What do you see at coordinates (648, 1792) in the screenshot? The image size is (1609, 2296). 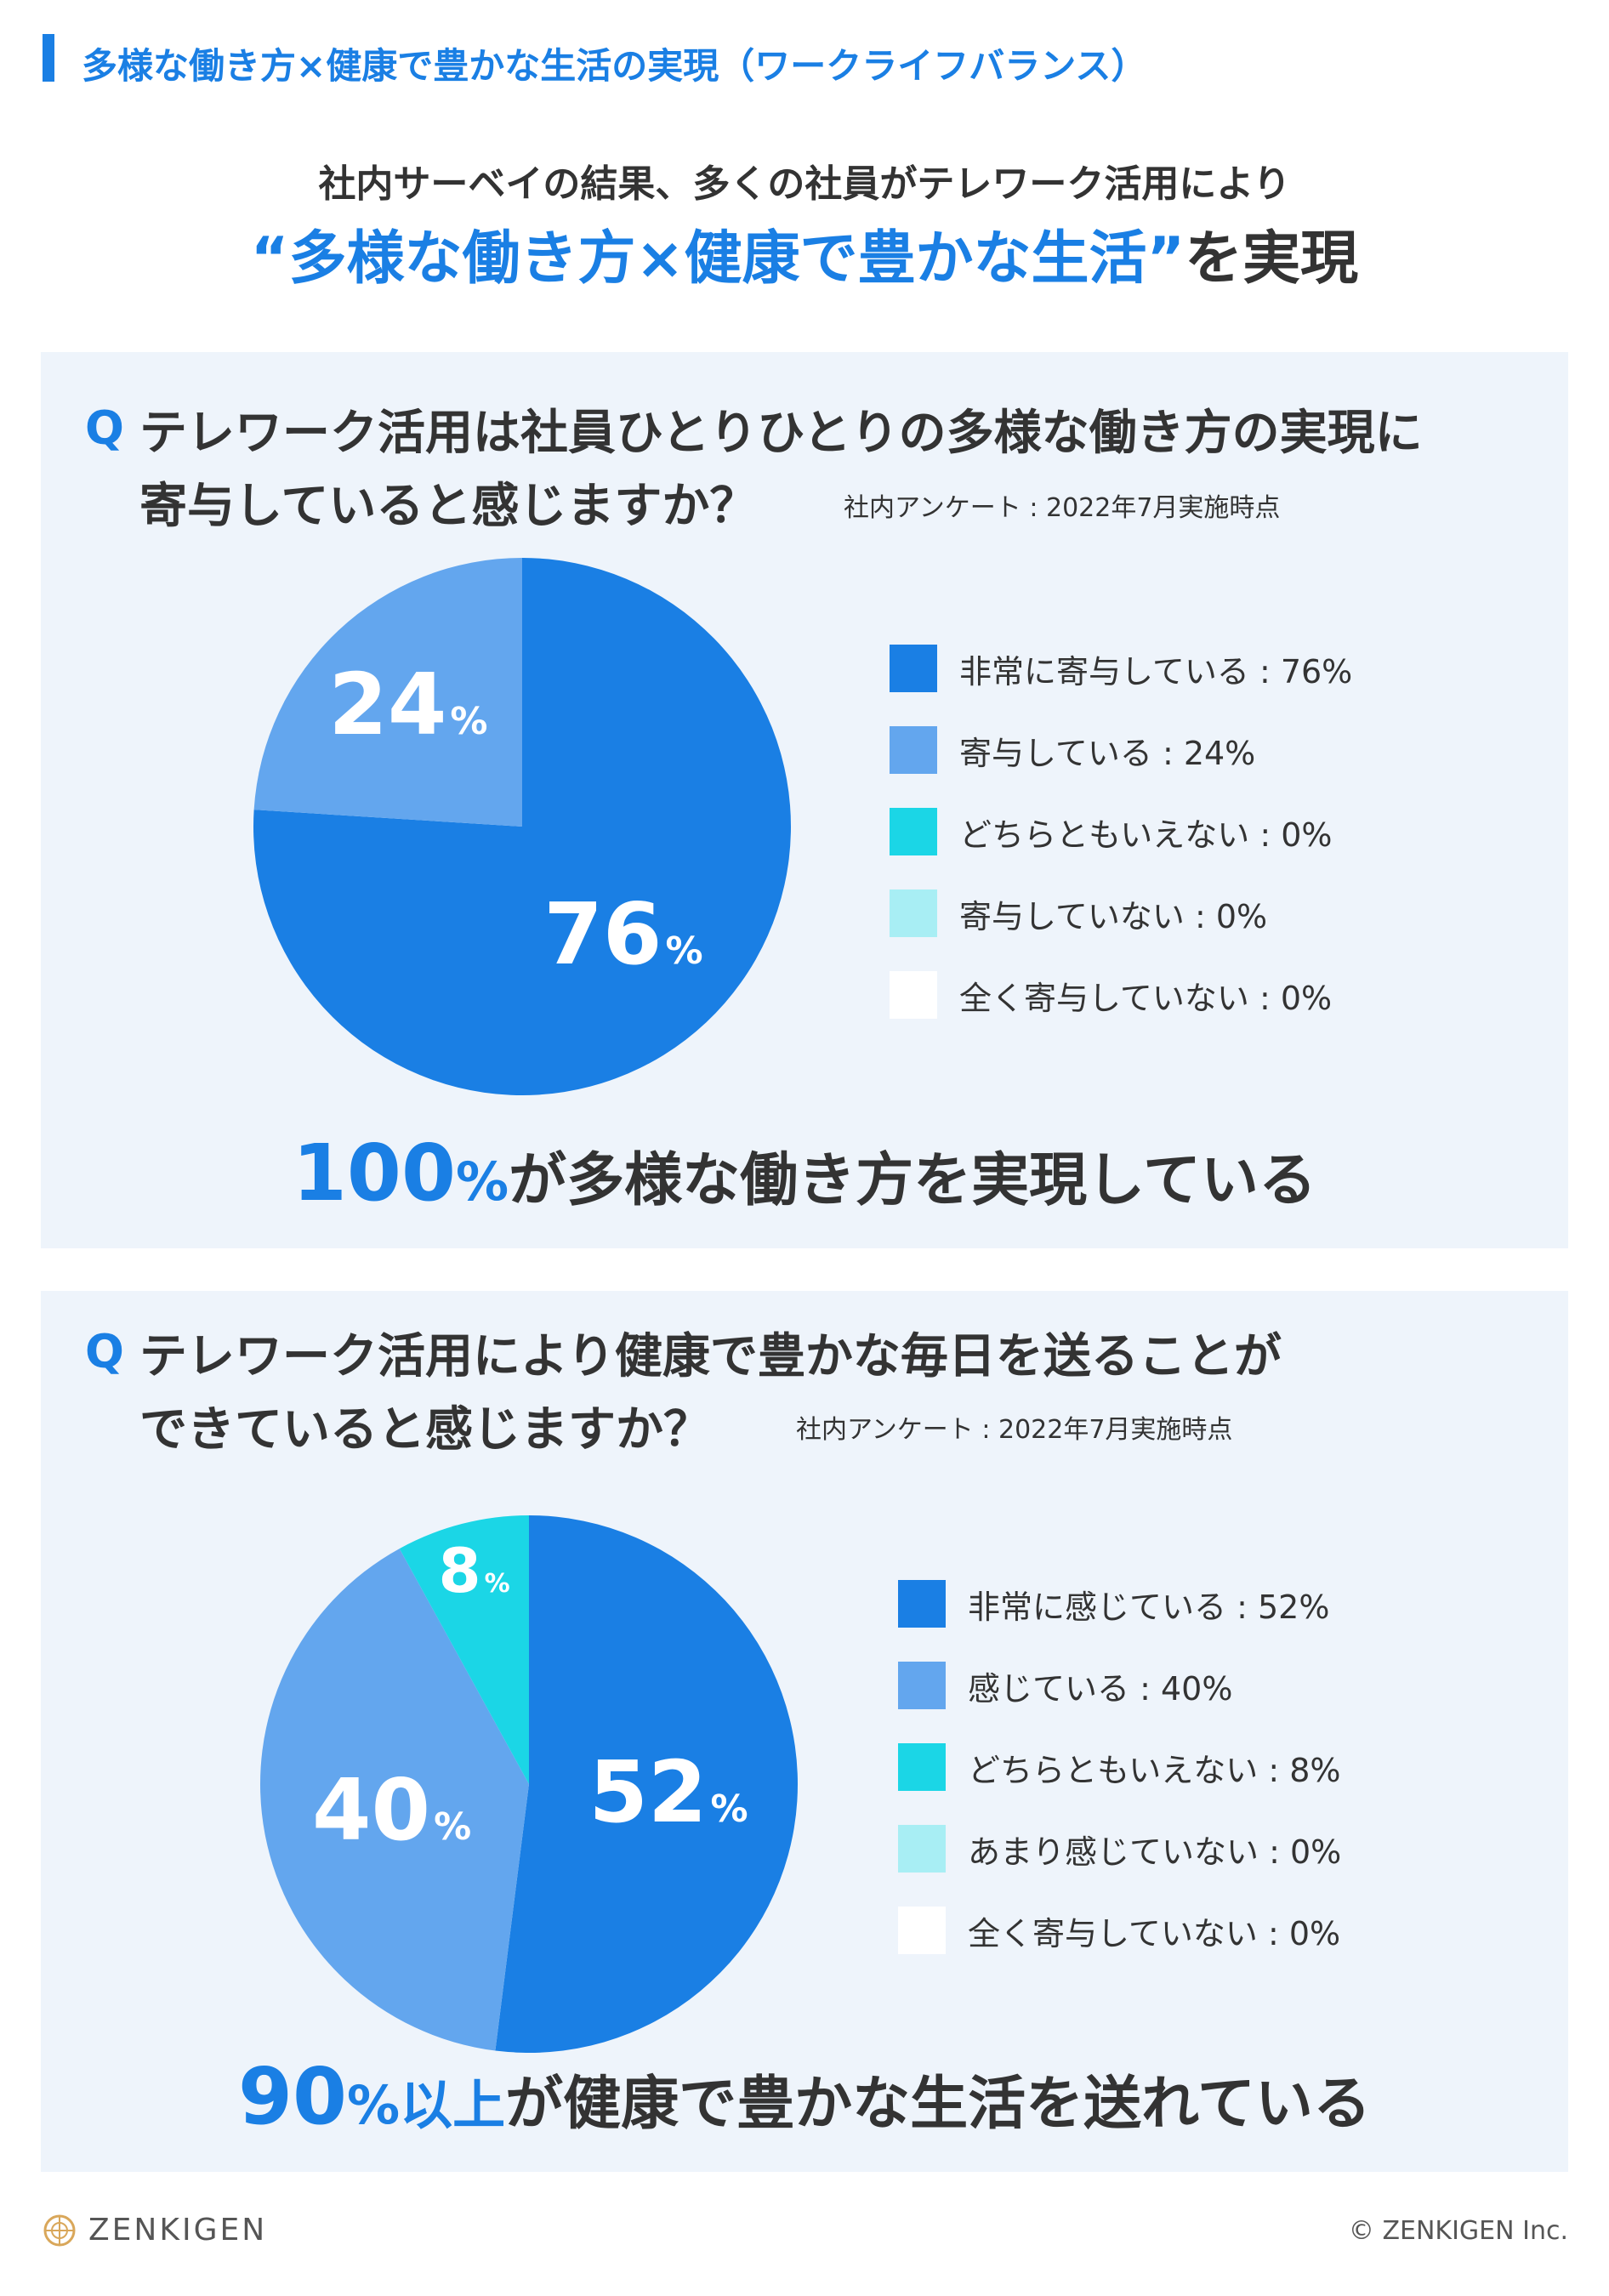 I see `pie-slice-value: 52` at bounding box center [648, 1792].